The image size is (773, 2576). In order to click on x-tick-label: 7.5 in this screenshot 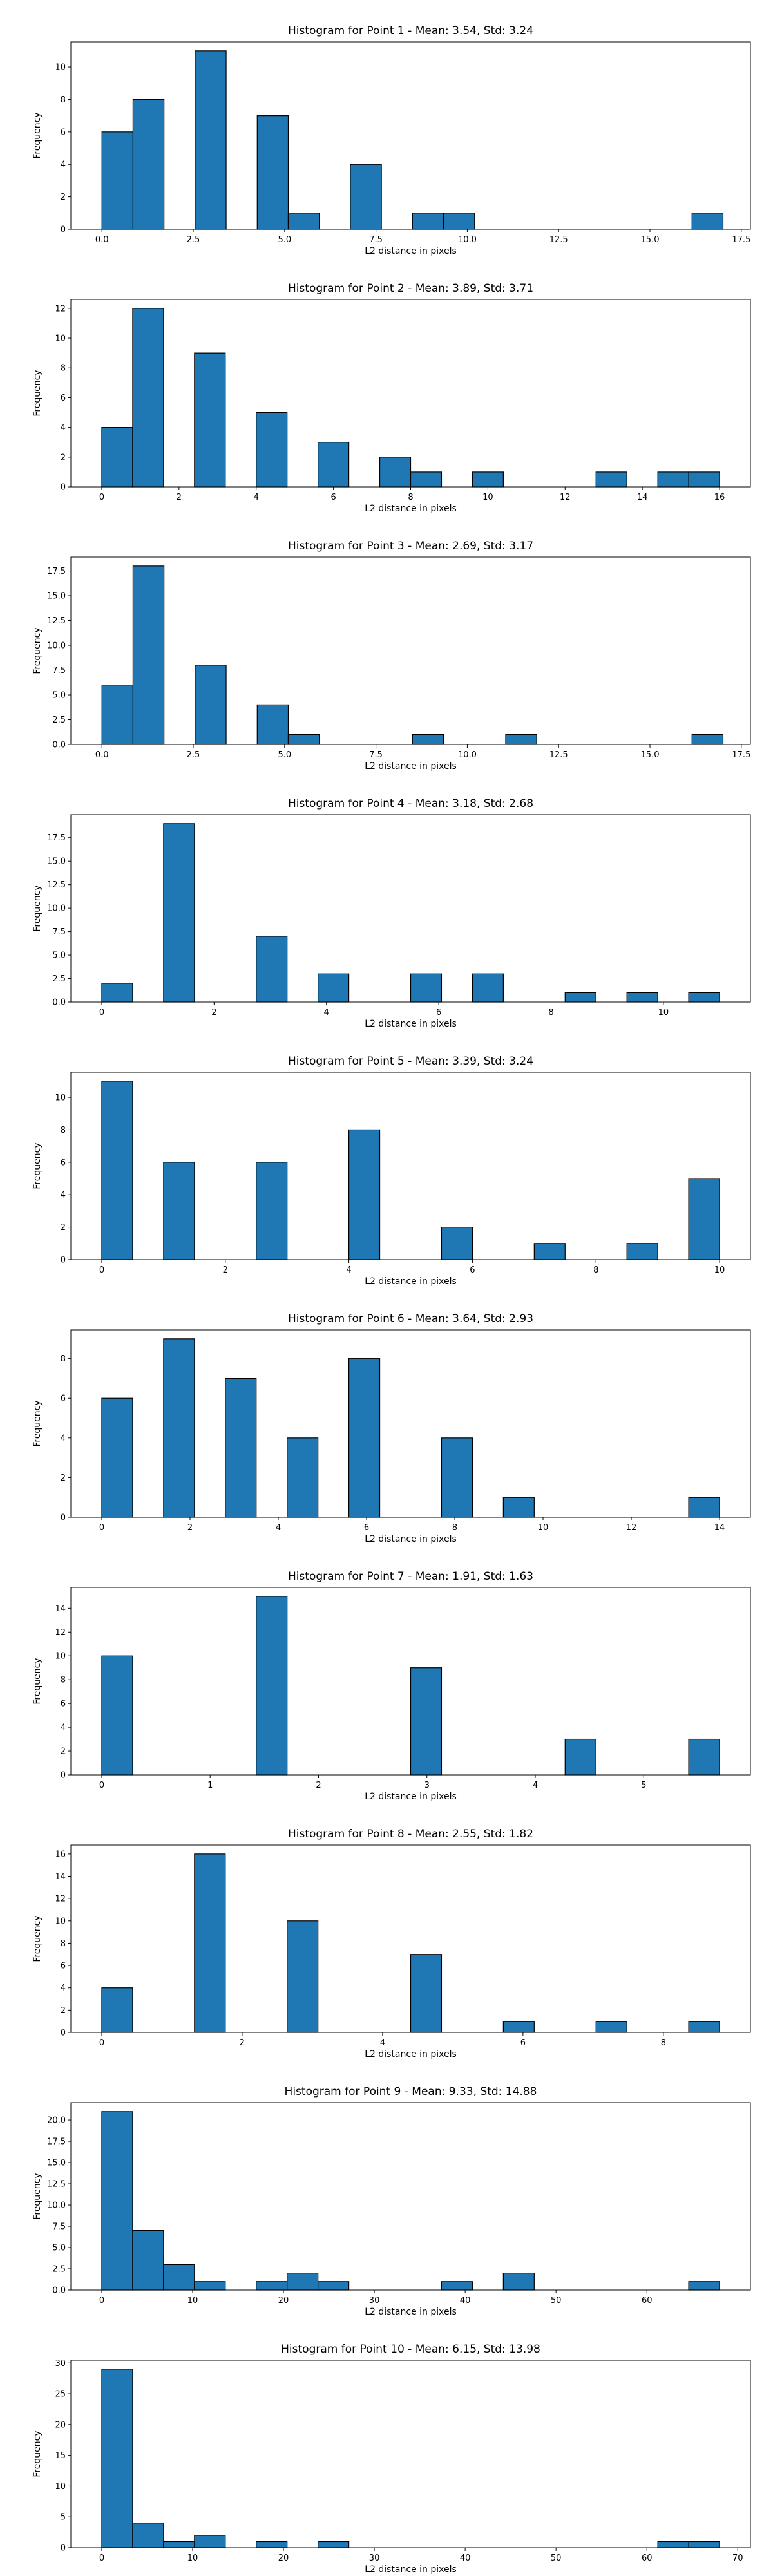, I will do `click(376, 240)`.